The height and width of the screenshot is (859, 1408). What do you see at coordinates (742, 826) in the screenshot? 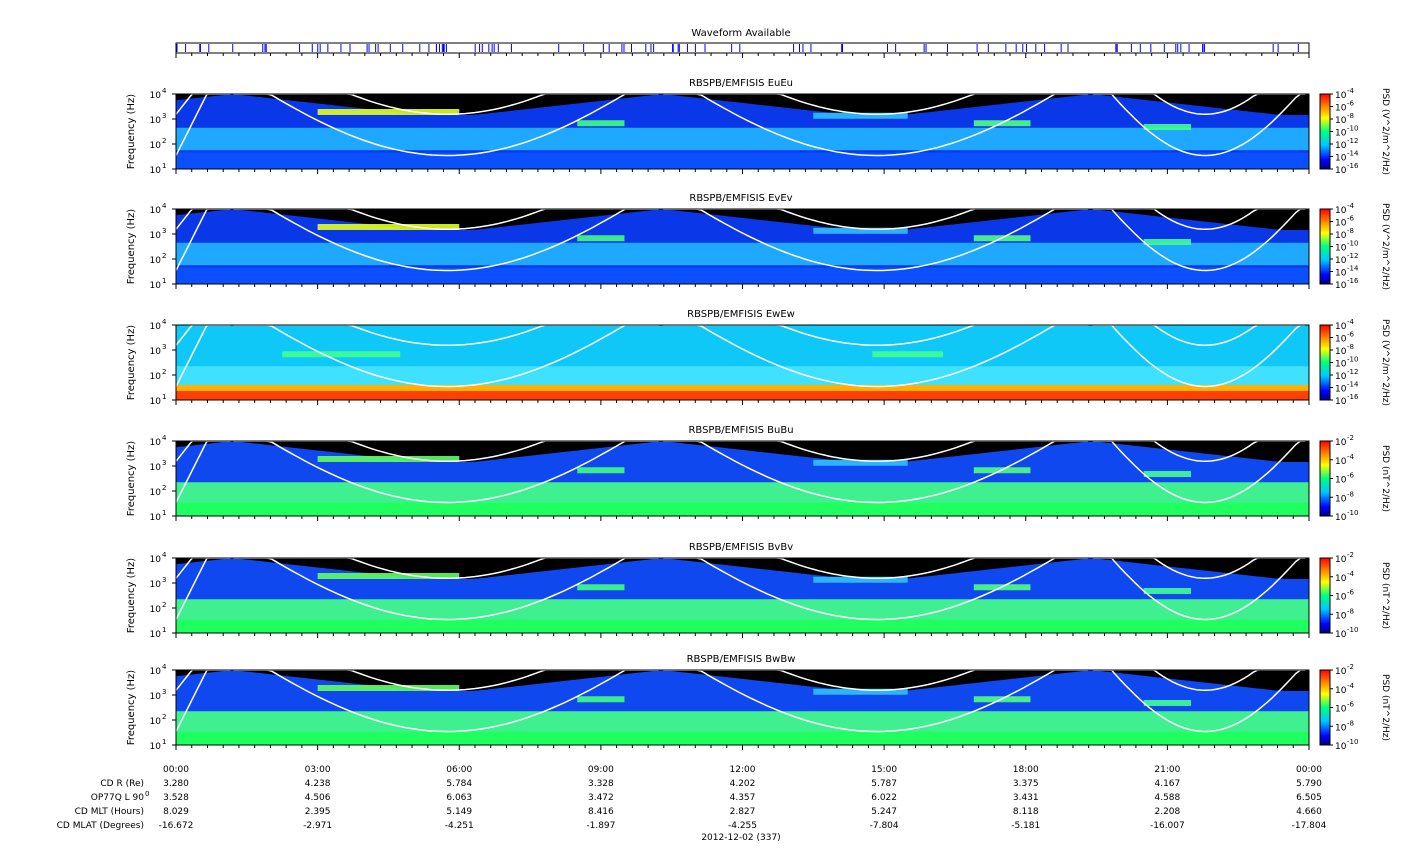
I see `ephemeris-value: -4.255` at bounding box center [742, 826].